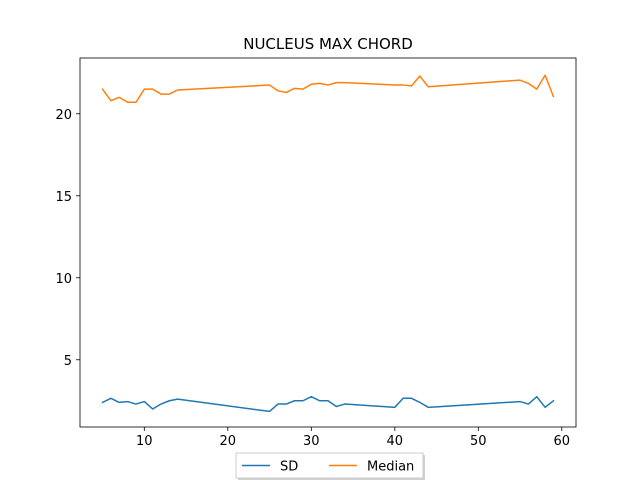 This screenshot has width=640, height=480. What do you see at coordinates (68, 361) in the screenshot?
I see `y-tick-label: 5` at bounding box center [68, 361].